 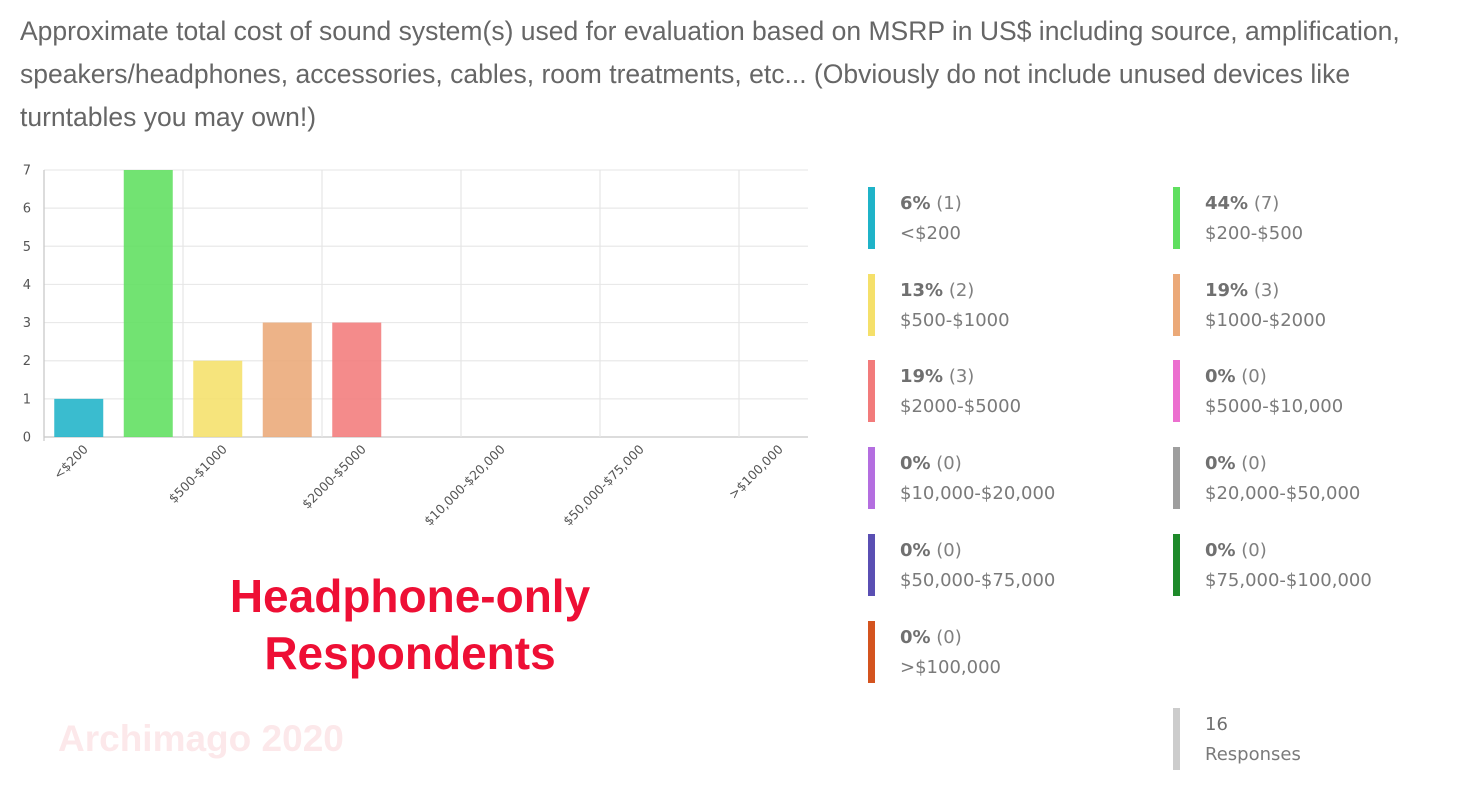 What do you see at coordinates (1253, 754) in the screenshot?
I see `responses-label: Responses` at bounding box center [1253, 754].